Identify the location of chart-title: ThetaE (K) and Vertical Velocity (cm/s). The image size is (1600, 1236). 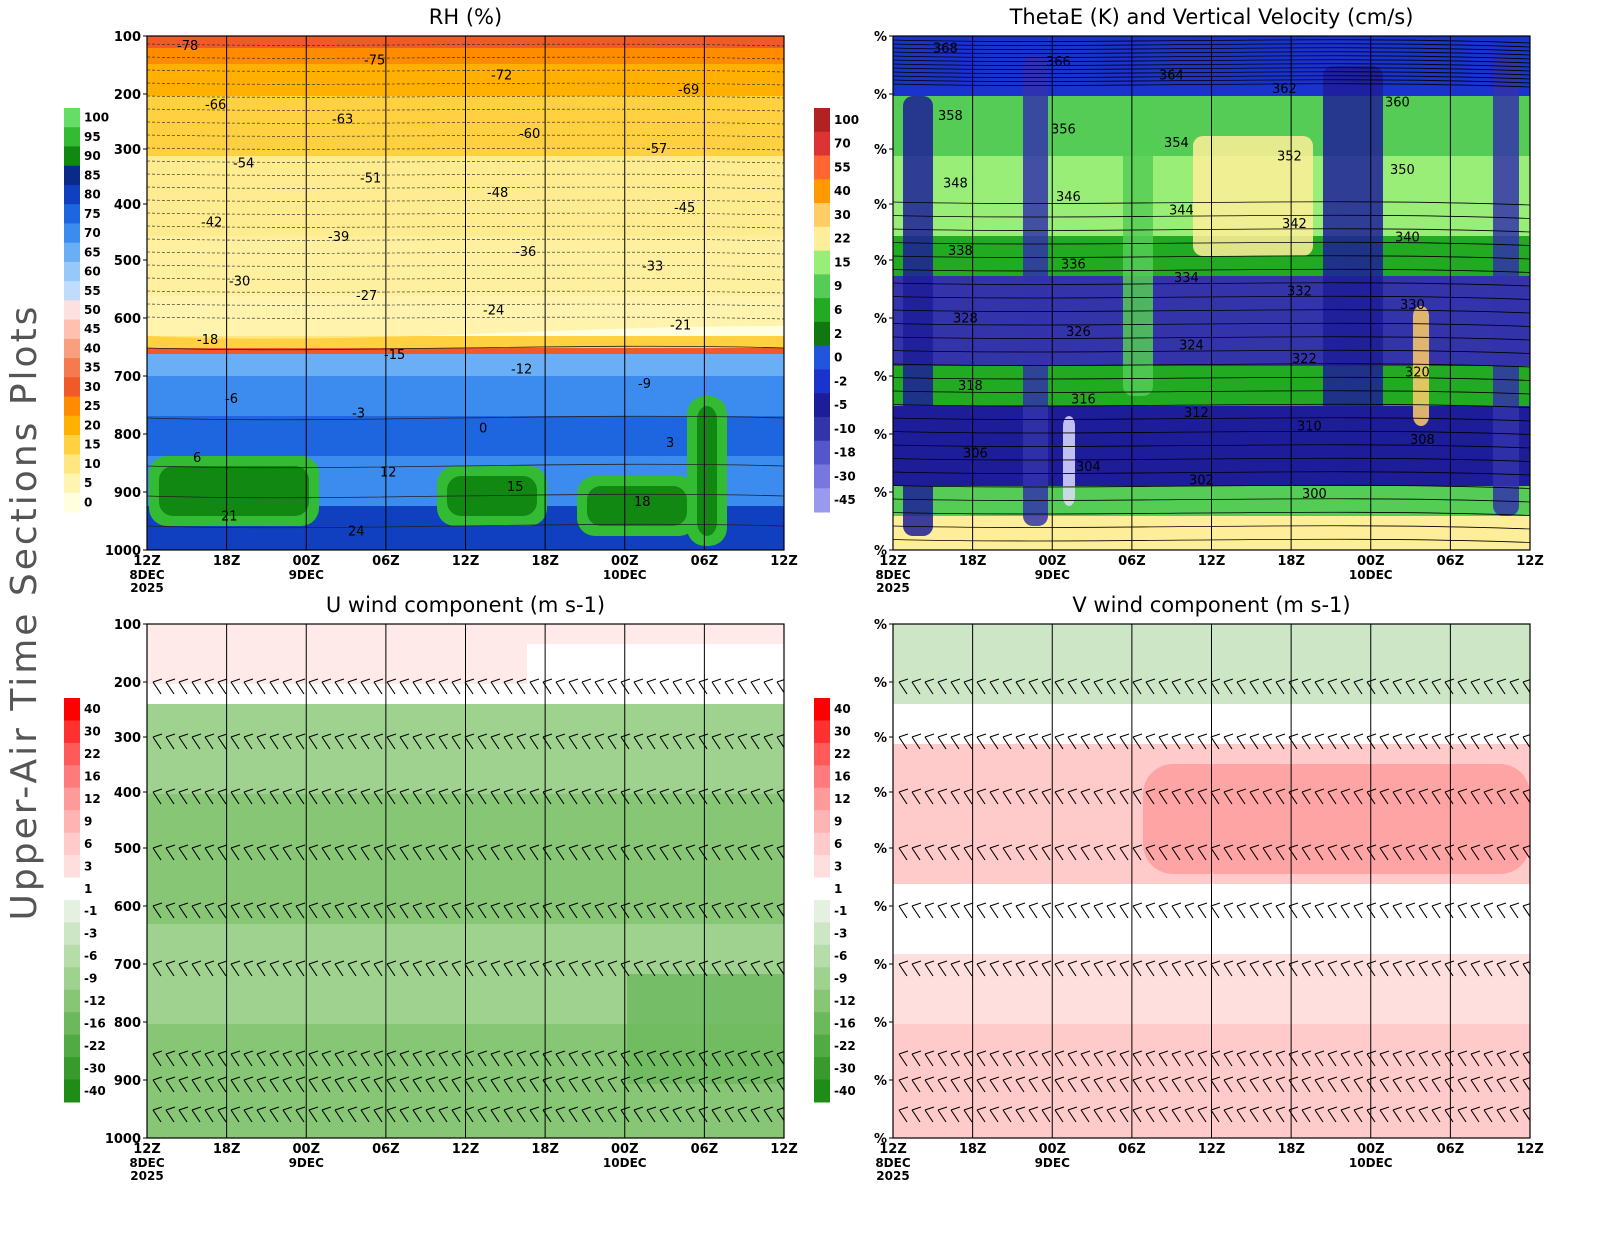
(1211, 17).